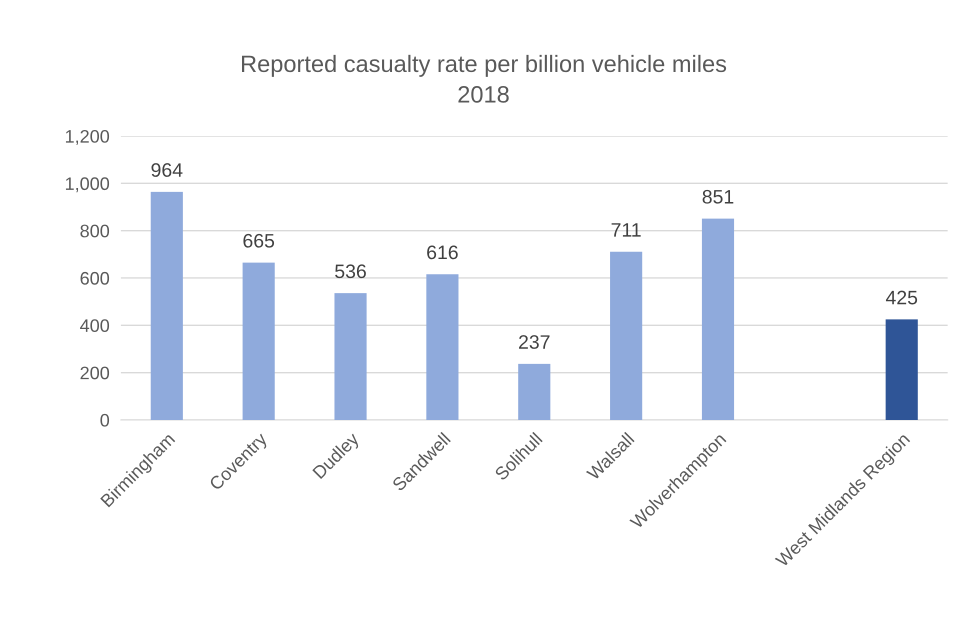 The height and width of the screenshot is (624, 967). I want to click on chart-title: Reported casualty rate per billion vehicle miles 2018, so click(484, 78).